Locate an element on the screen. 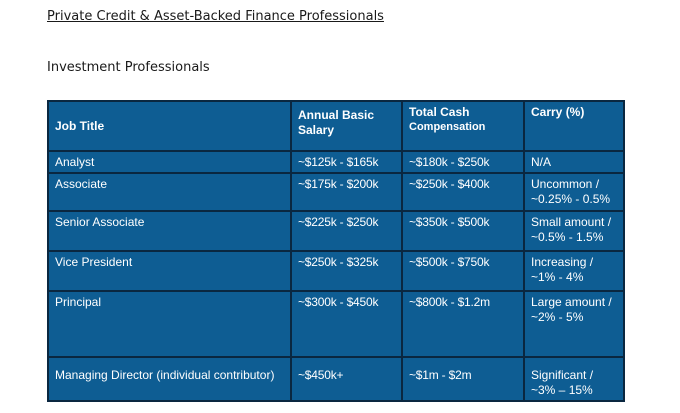 This screenshot has height=413, width=680. cash-text: ~$800k - $1.2m is located at coordinates (449, 302).